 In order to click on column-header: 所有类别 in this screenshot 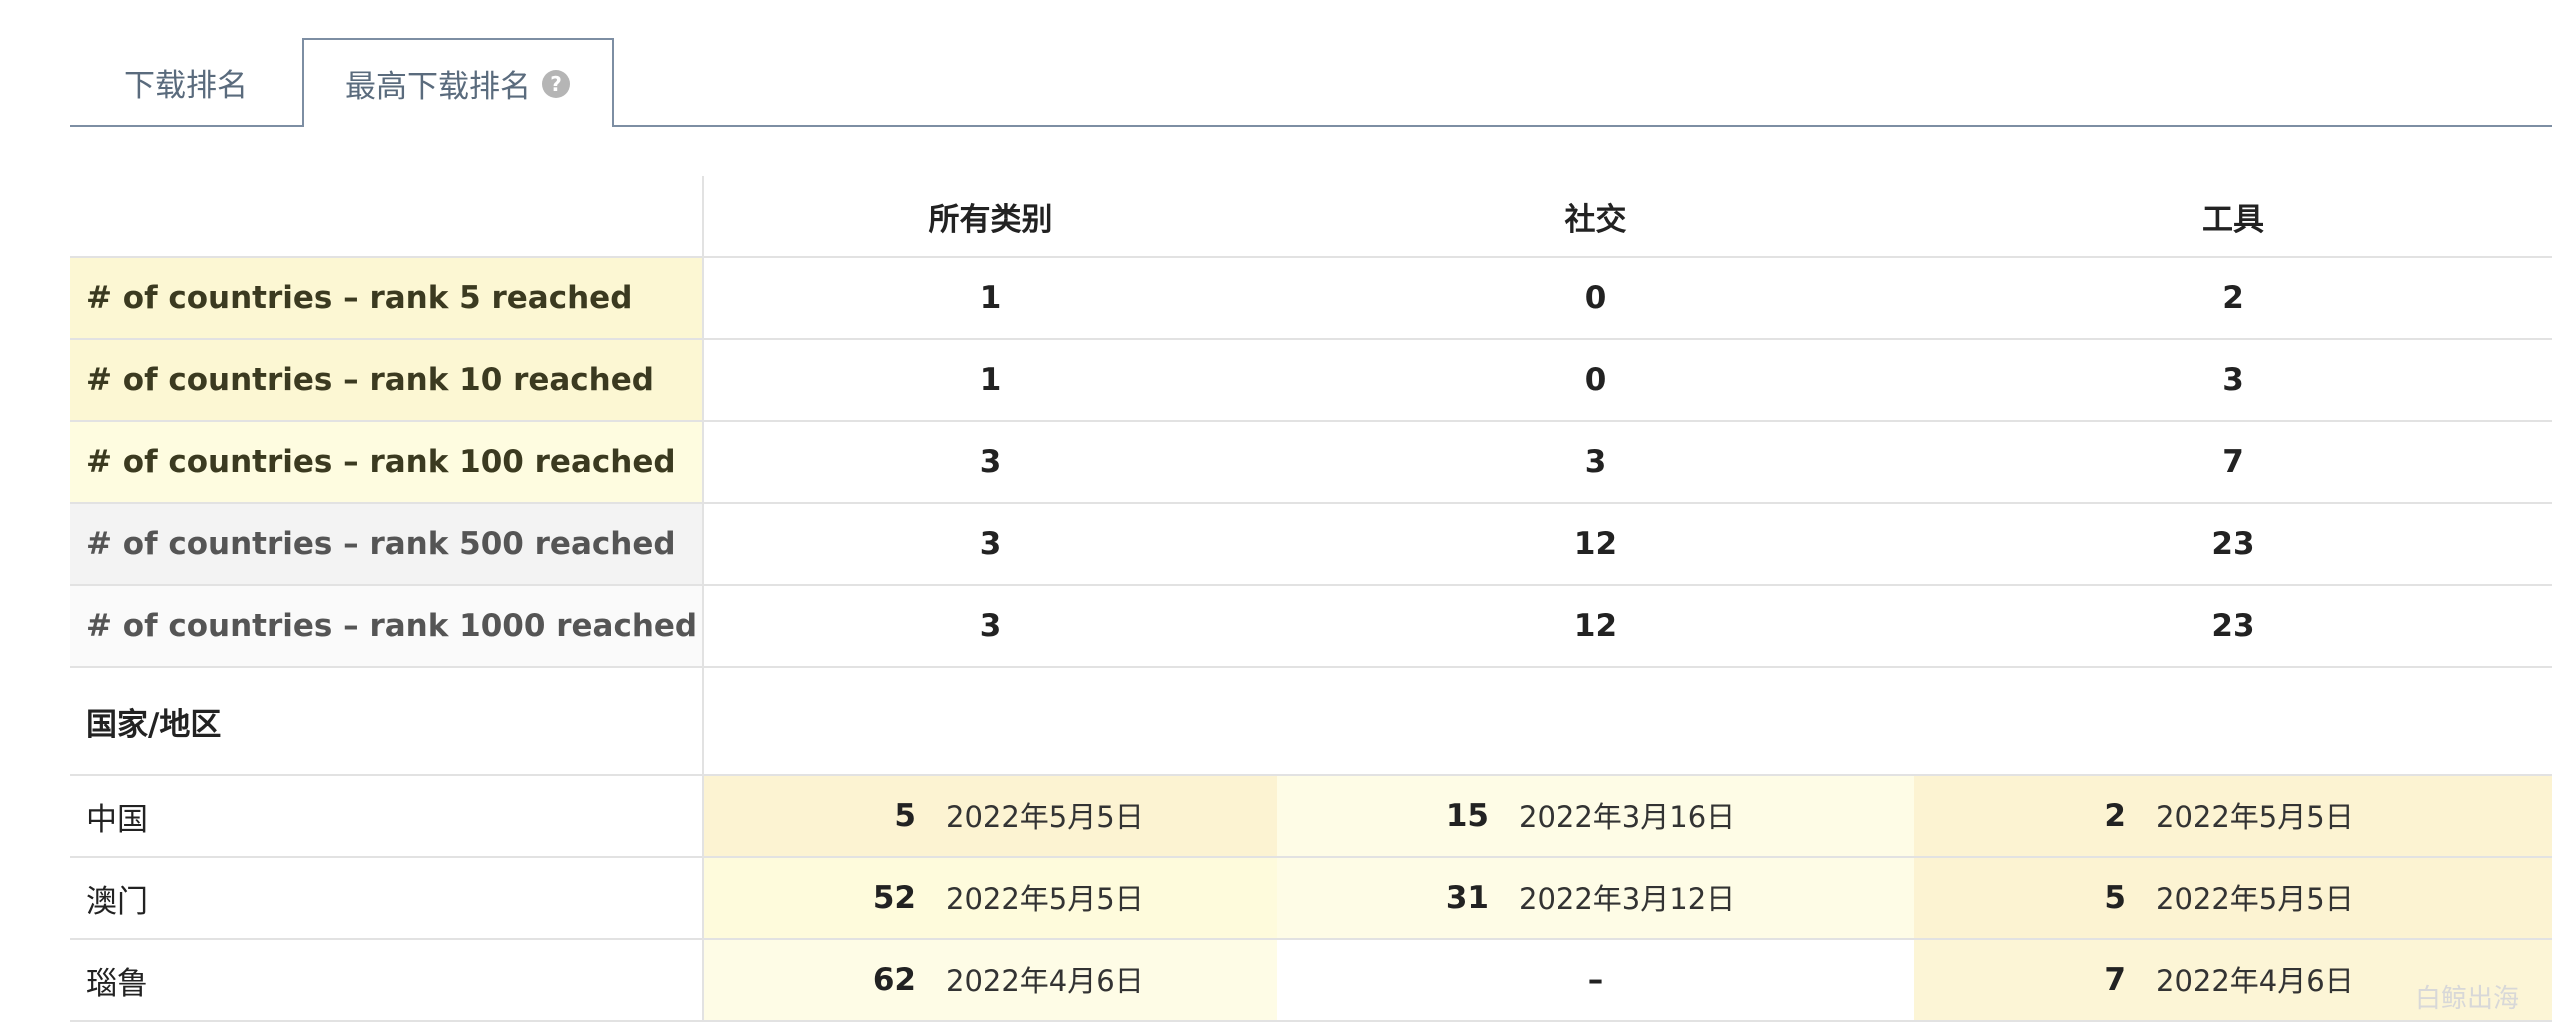, I will do `click(990, 217)`.